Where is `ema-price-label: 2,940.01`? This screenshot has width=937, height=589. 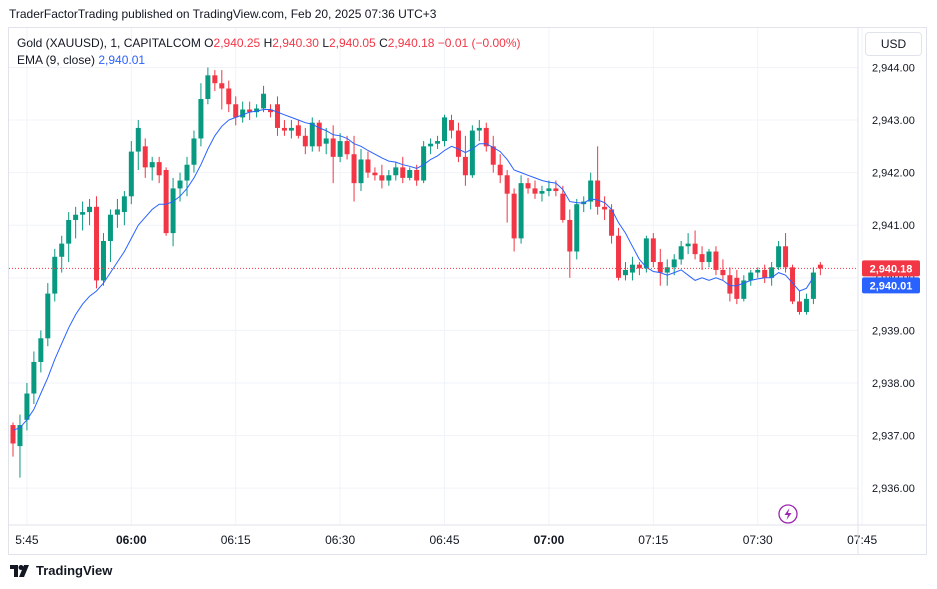 ema-price-label: 2,940.01 is located at coordinates (891, 286).